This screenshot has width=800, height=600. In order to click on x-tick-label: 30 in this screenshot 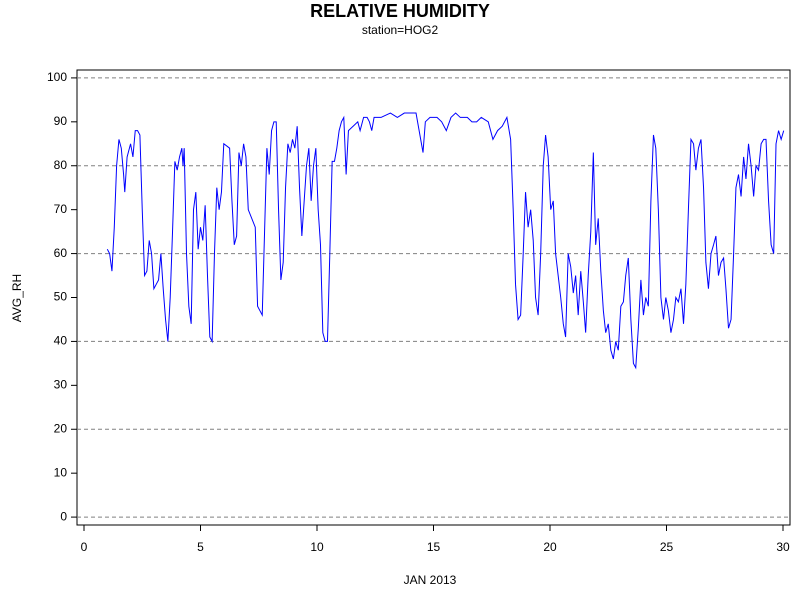, I will do `click(783, 547)`.